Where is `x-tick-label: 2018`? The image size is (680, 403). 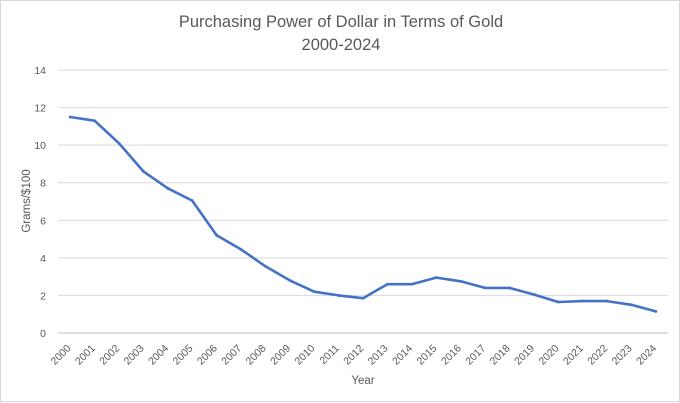
x-tick-label: 2018 is located at coordinates (500, 354).